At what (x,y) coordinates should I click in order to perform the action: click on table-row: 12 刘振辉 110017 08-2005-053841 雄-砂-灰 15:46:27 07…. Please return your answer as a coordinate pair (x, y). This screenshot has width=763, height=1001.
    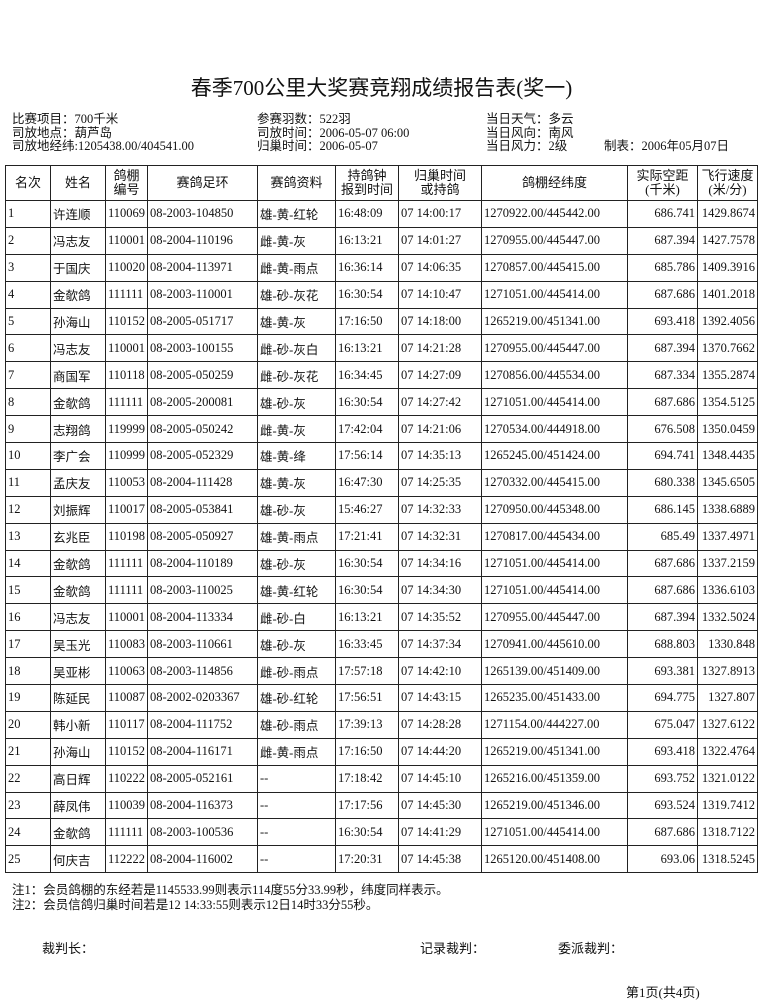
    Looking at the image, I should click on (381, 509).